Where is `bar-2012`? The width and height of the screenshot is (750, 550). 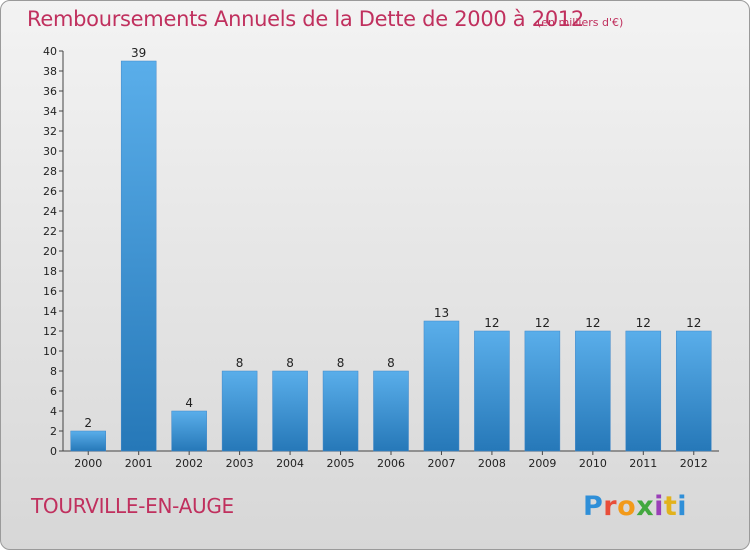 bar-2012 is located at coordinates (694, 391).